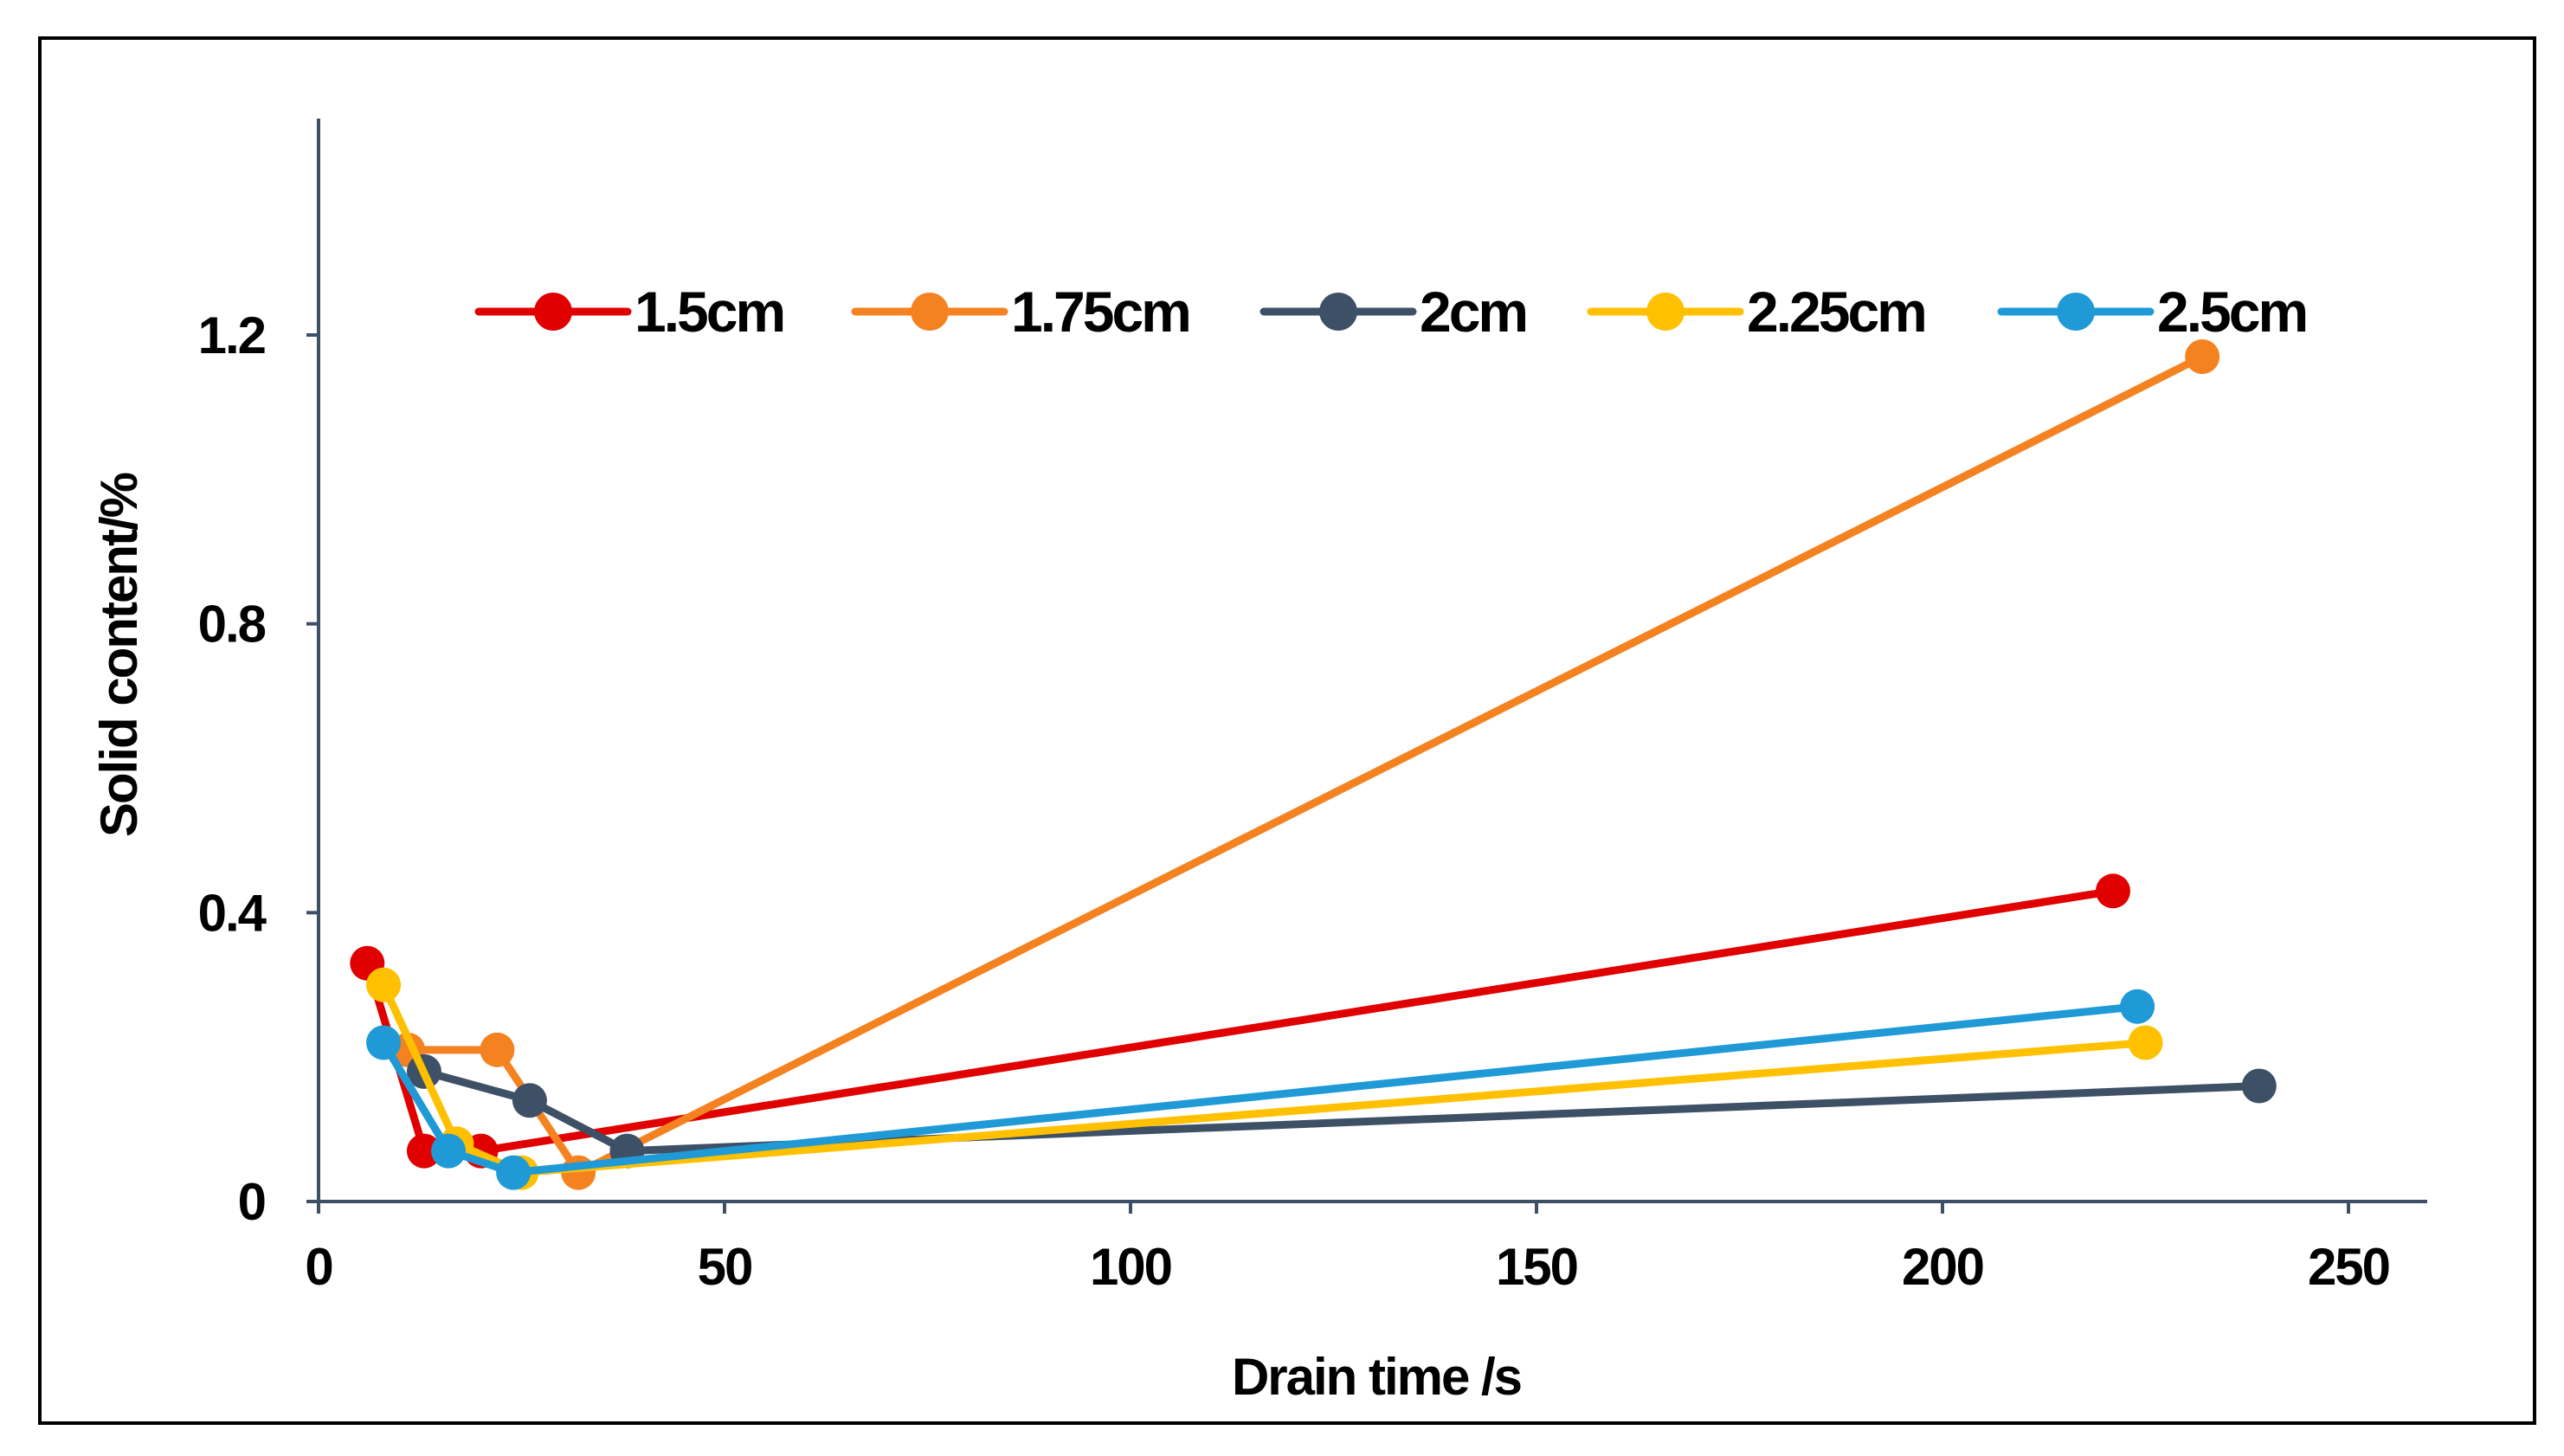  Describe the element at coordinates (1100, 312) in the screenshot. I see `legend-label: 1.75cm` at that location.